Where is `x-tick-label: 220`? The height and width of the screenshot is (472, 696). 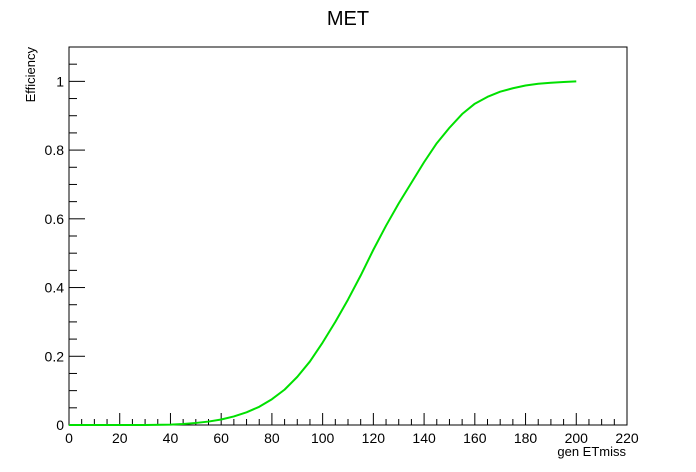 x-tick-label: 220 is located at coordinates (627, 438).